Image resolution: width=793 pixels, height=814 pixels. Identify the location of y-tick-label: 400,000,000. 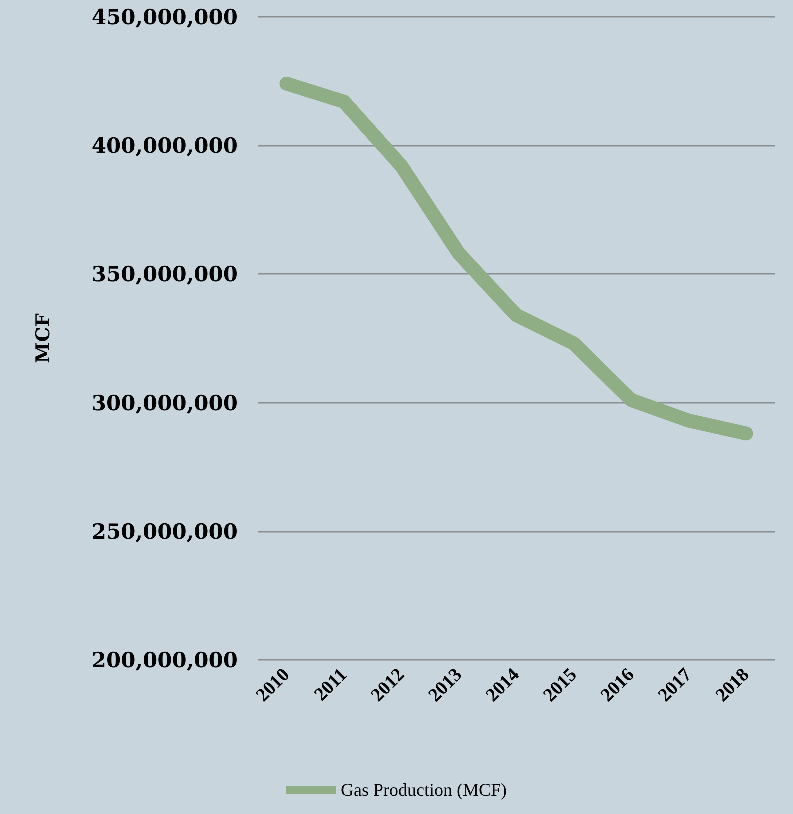
(165, 145).